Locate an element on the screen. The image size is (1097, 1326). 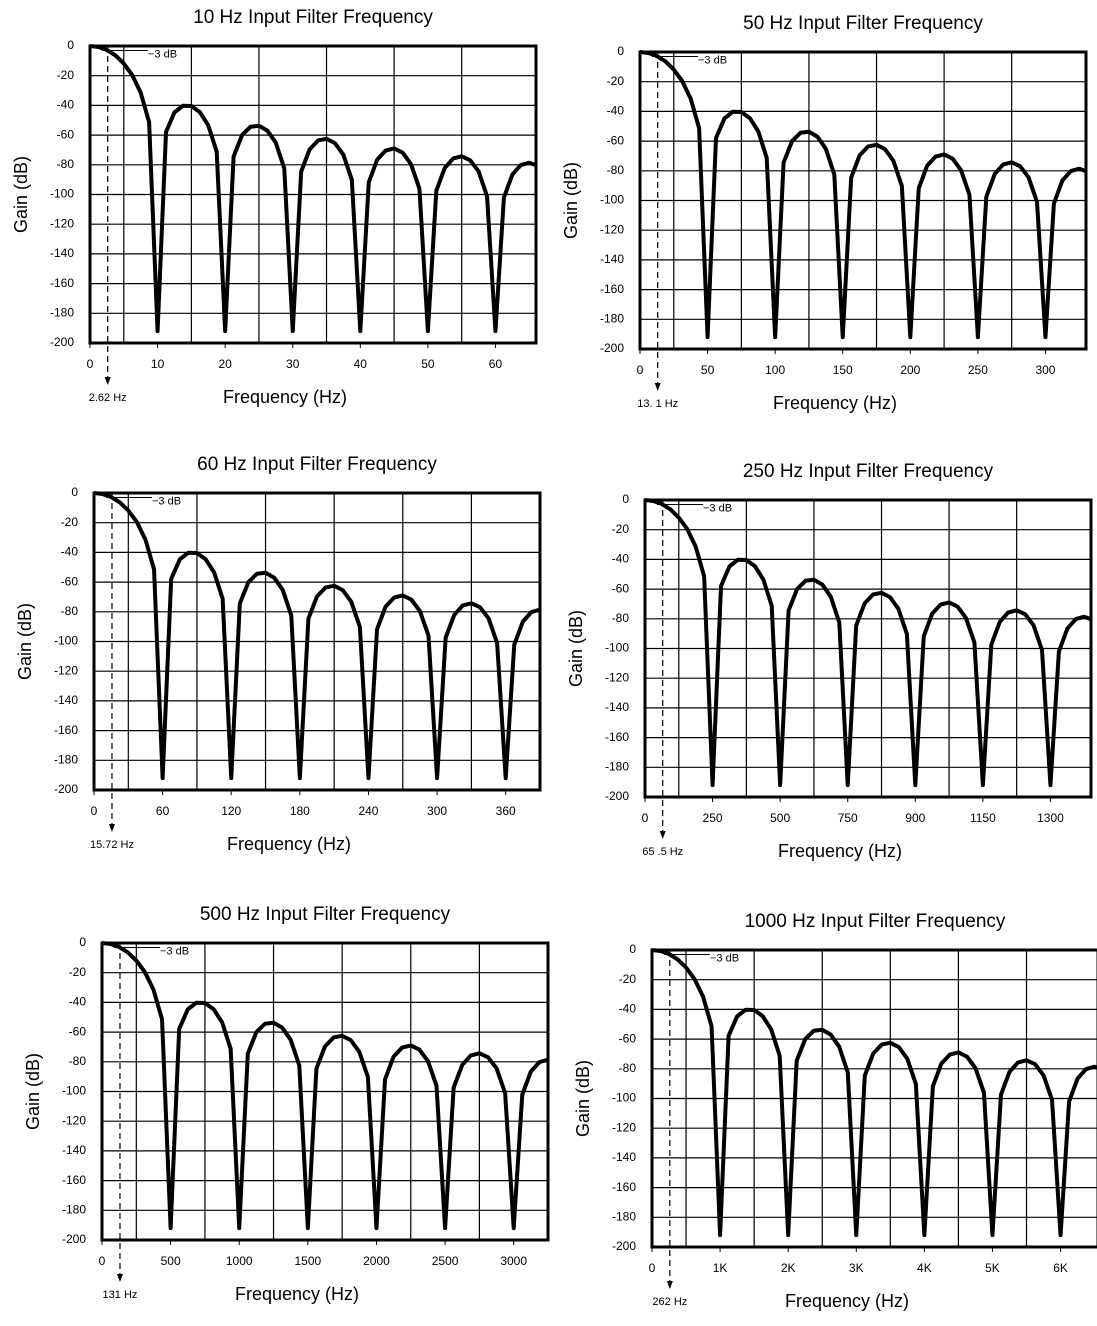
chart-title: 10 Hz Input Filter Frequency is located at coordinates (313, 17).